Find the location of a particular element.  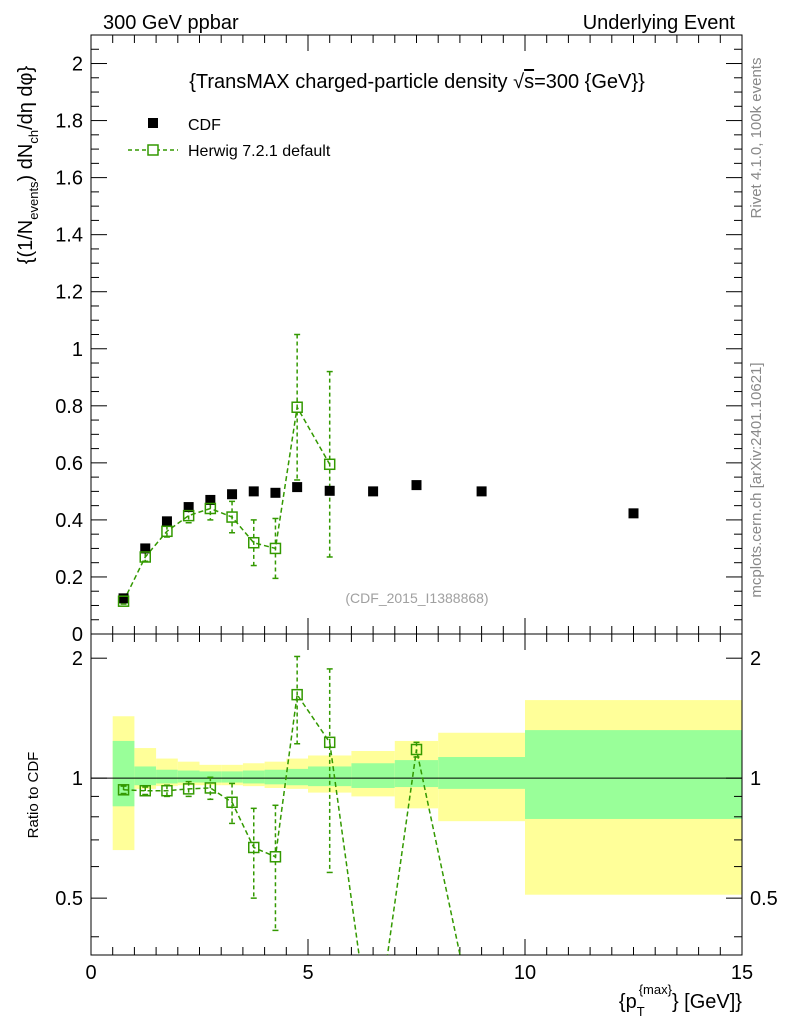

y-tick-label: 1.2 is located at coordinates (69, 293).